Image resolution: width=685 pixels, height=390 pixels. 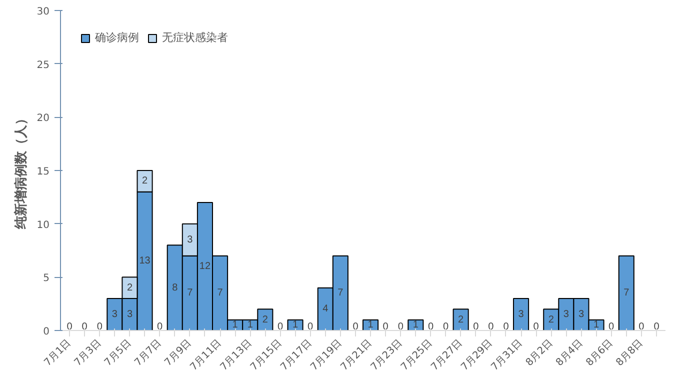 What do you see at coordinates (20, 171) in the screenshot?
I see `y-axis-title: 纯新增病例数（人）` at bounding box center [20, 171].